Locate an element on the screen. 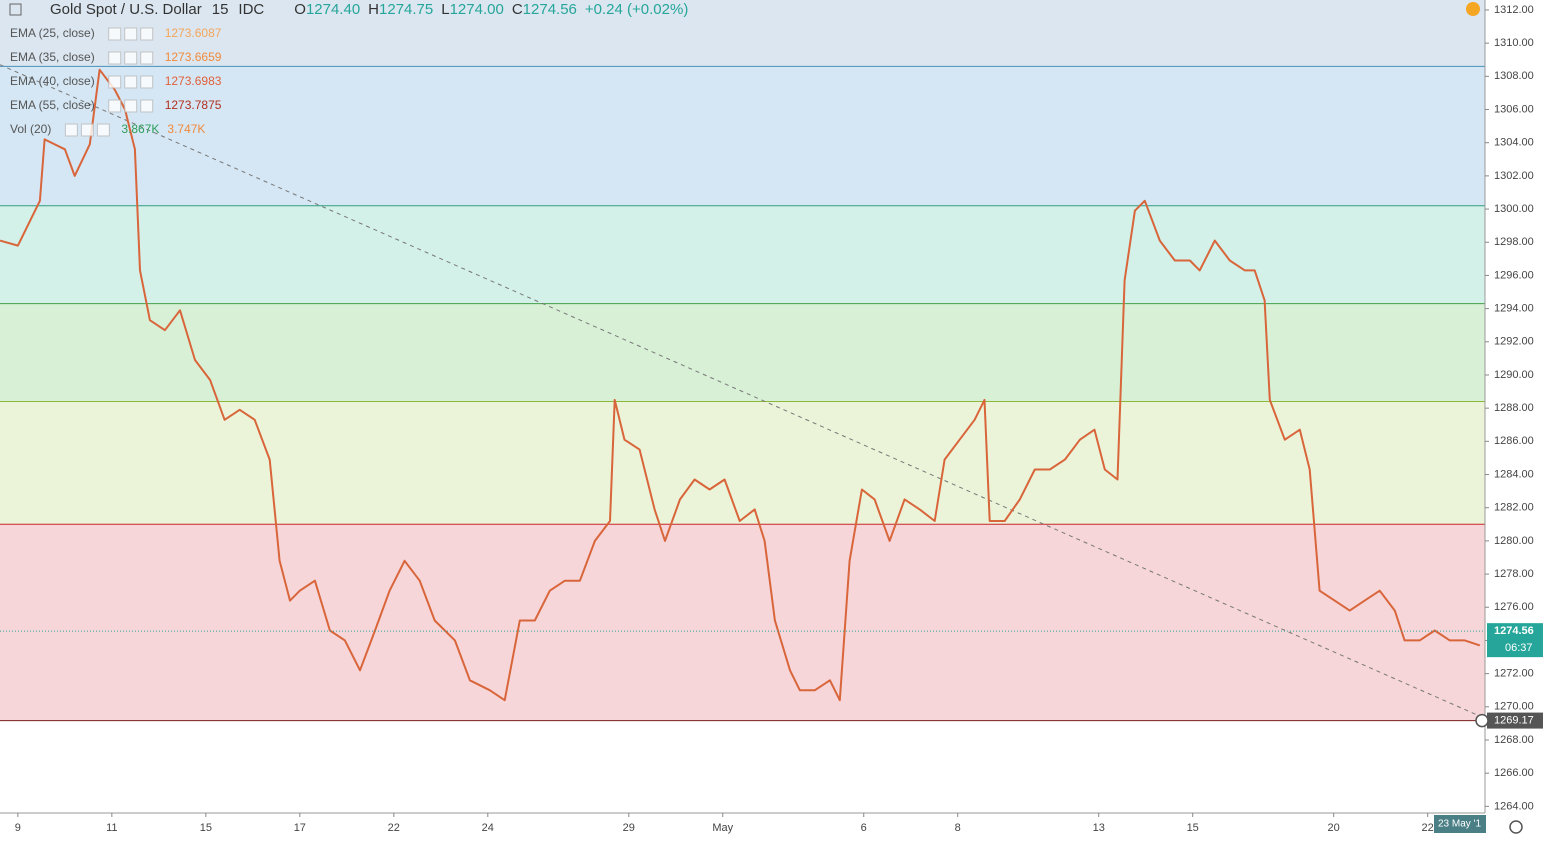  cursor-date-box is located at coordinates (1460, 824).